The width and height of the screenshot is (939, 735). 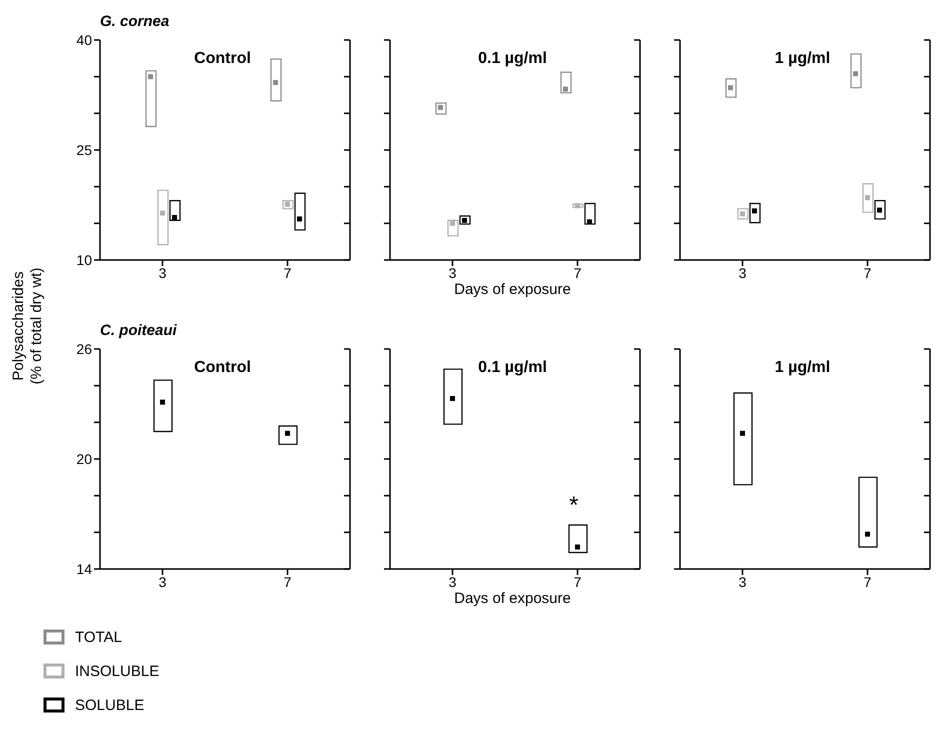 What do you see at coordinates (117, 671) in the screenshot?
I see `legend-label: INSOLUBLE` at bounding box center [117, 671].